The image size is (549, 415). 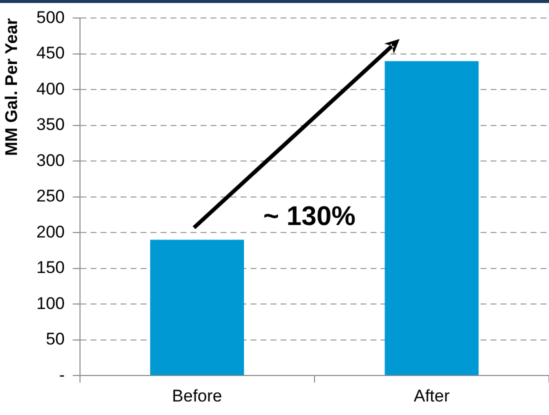 I want to click on x-tick-label: Before, so click(x=197, y=396).